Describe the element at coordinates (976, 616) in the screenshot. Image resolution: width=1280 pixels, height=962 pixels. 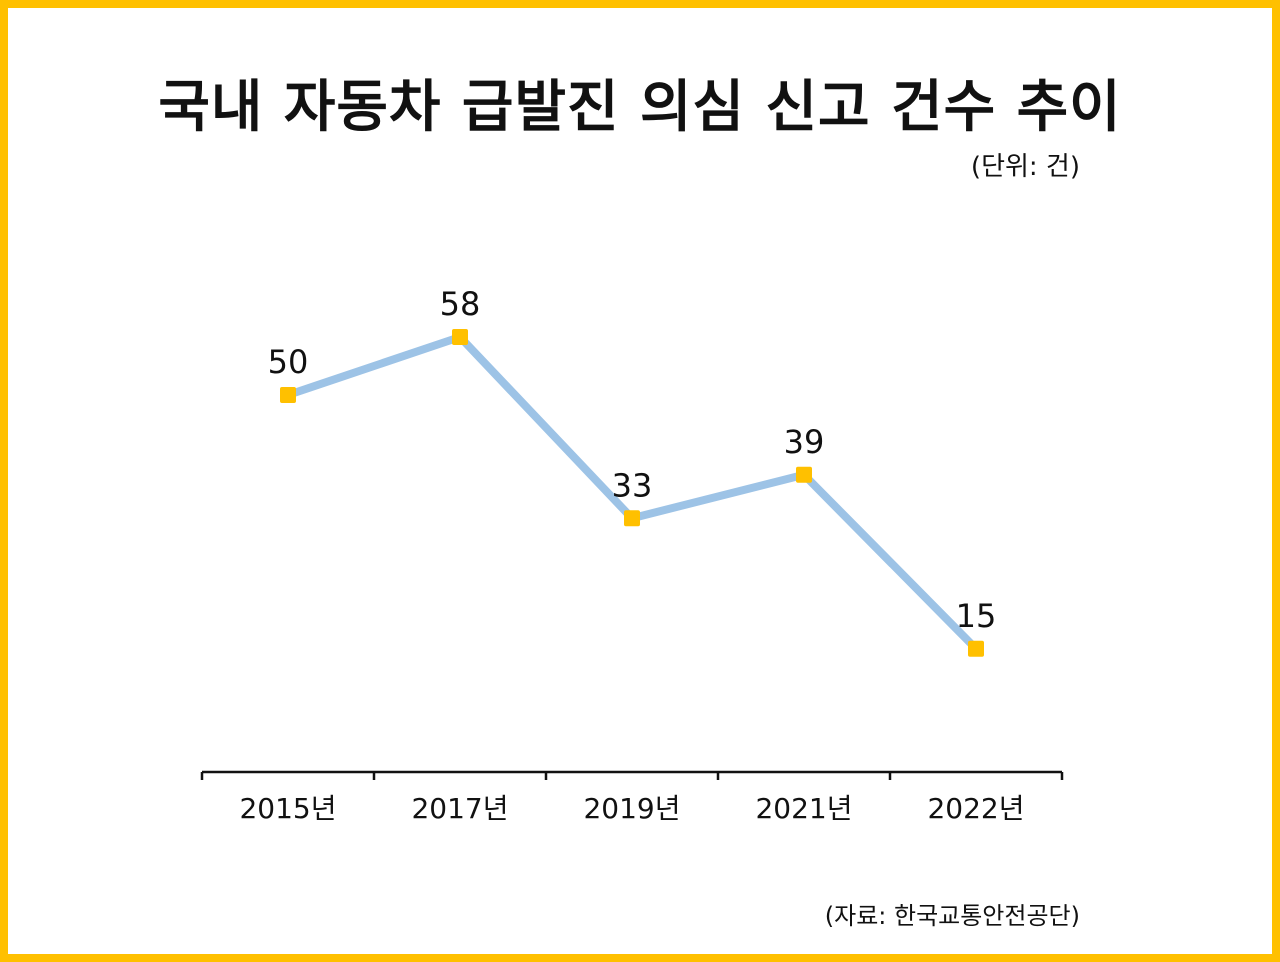
I see `data-label: 15` at that location.